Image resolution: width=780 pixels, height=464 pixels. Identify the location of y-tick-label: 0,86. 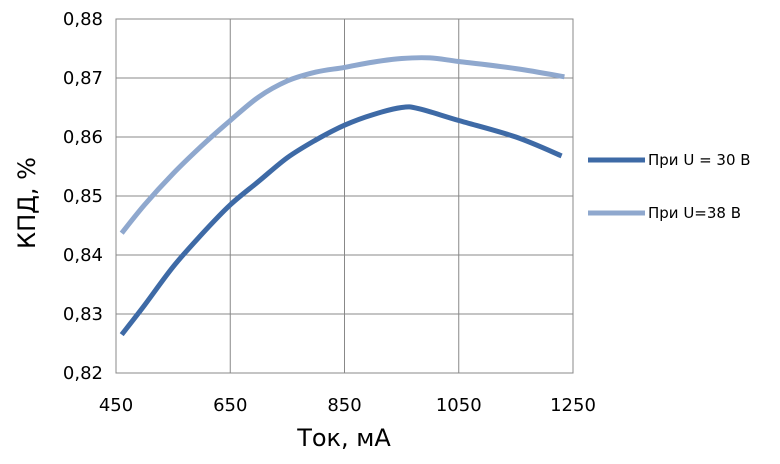
(83, 137).